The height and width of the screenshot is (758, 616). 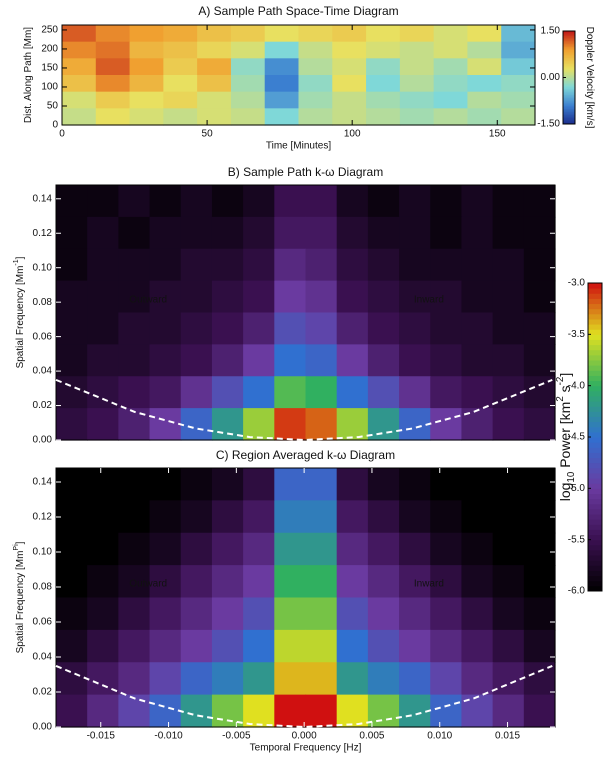 I want to click on x-tick-label: 150, so click(x=497, y=134).